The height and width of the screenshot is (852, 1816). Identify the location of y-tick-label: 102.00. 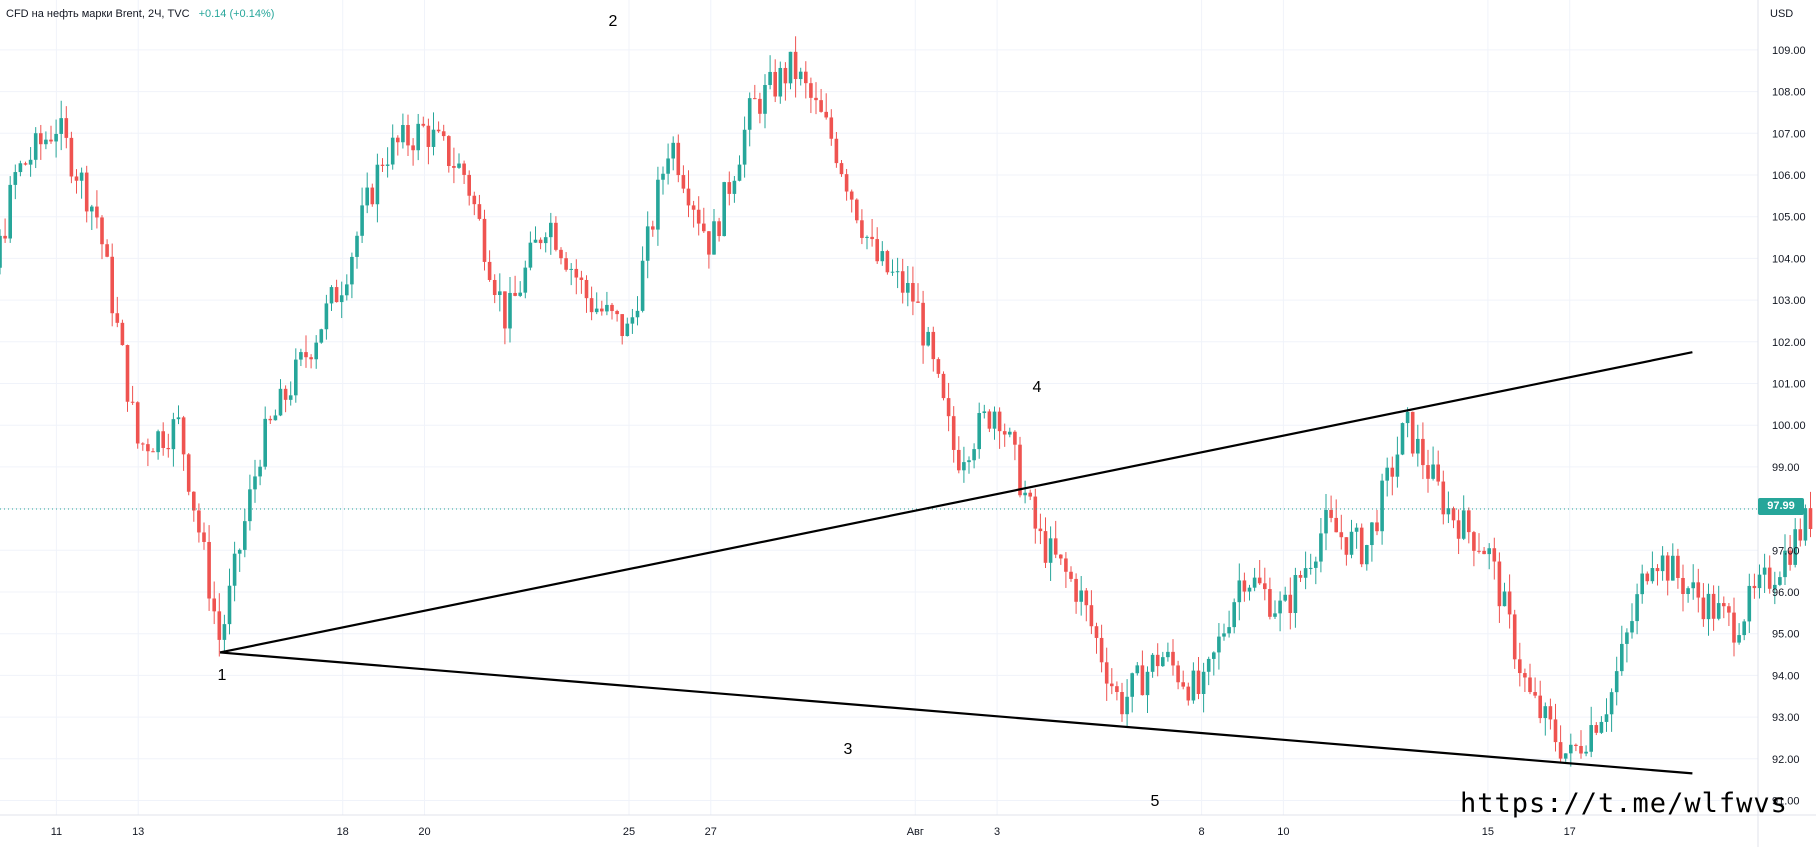
(1789, 343).